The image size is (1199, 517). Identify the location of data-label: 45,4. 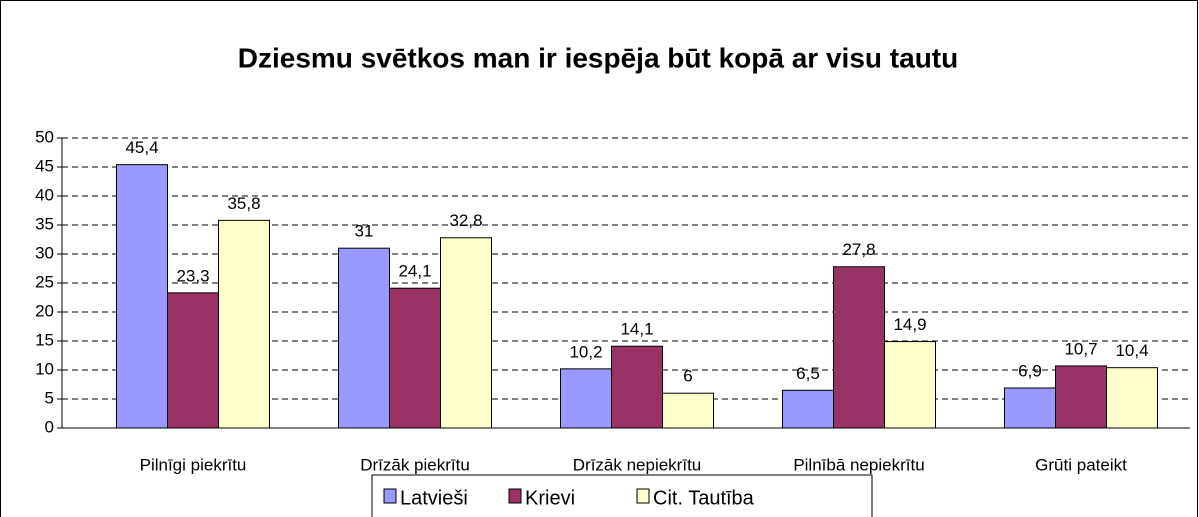
(141, 147).